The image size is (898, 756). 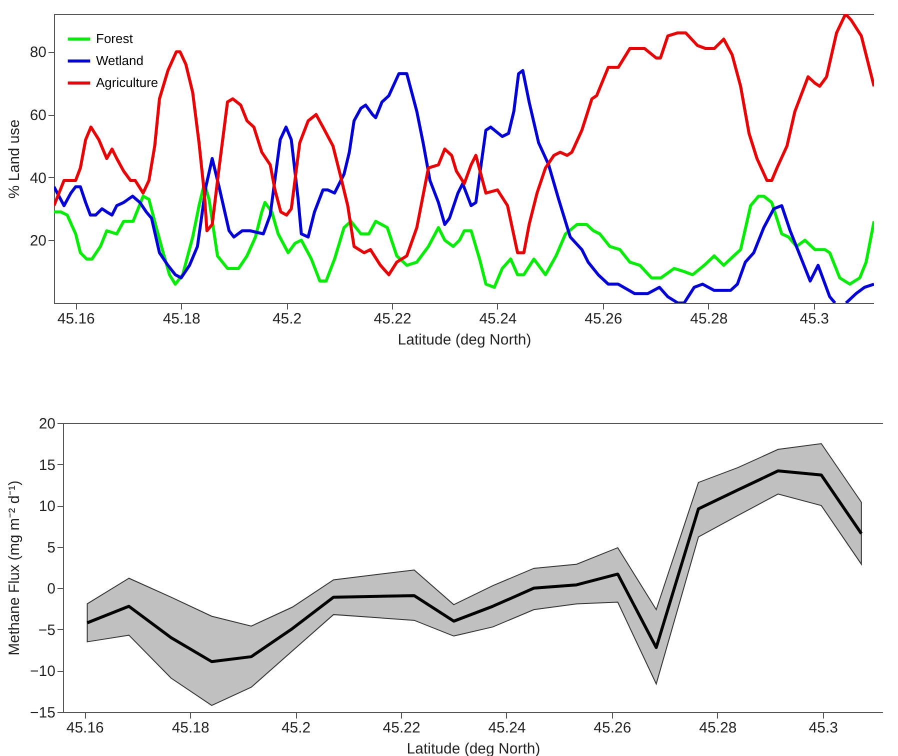 What do you see at coordinates (120, 60) in the screenshot?
I see `legend-label: Wetland` at bounding box center [120, 60].